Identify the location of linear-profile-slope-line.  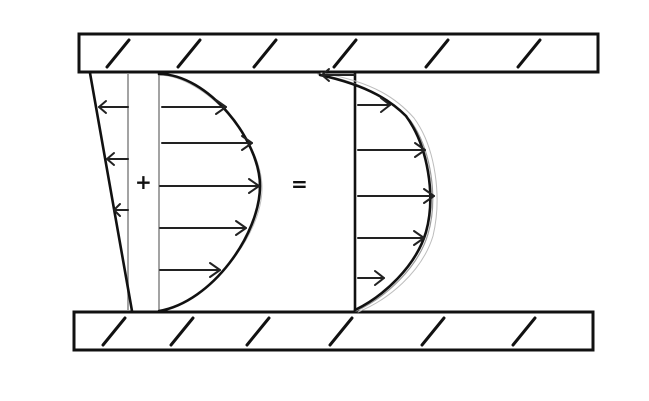
(111, 192).